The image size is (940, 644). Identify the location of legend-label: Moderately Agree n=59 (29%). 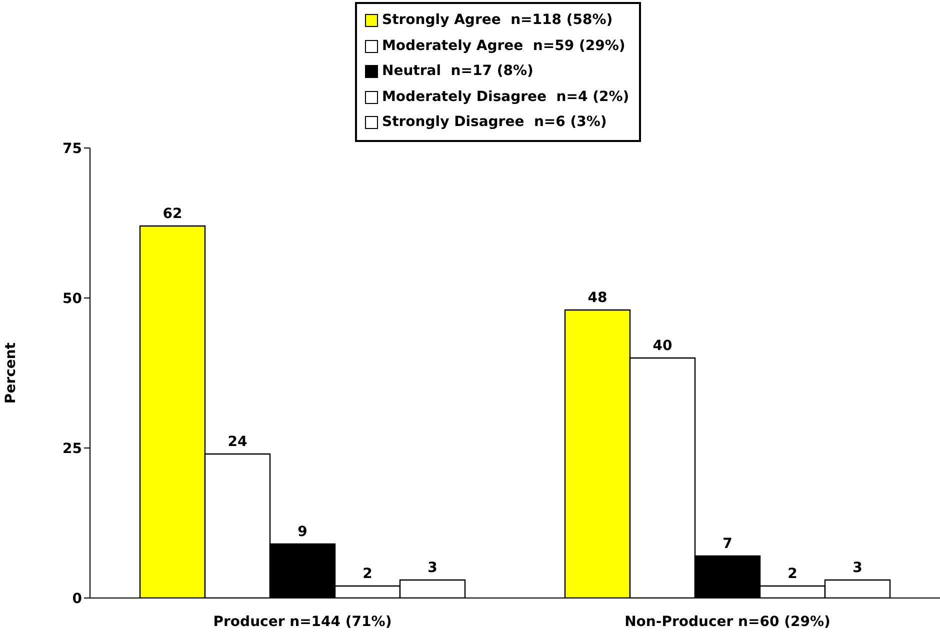
(504, 46).